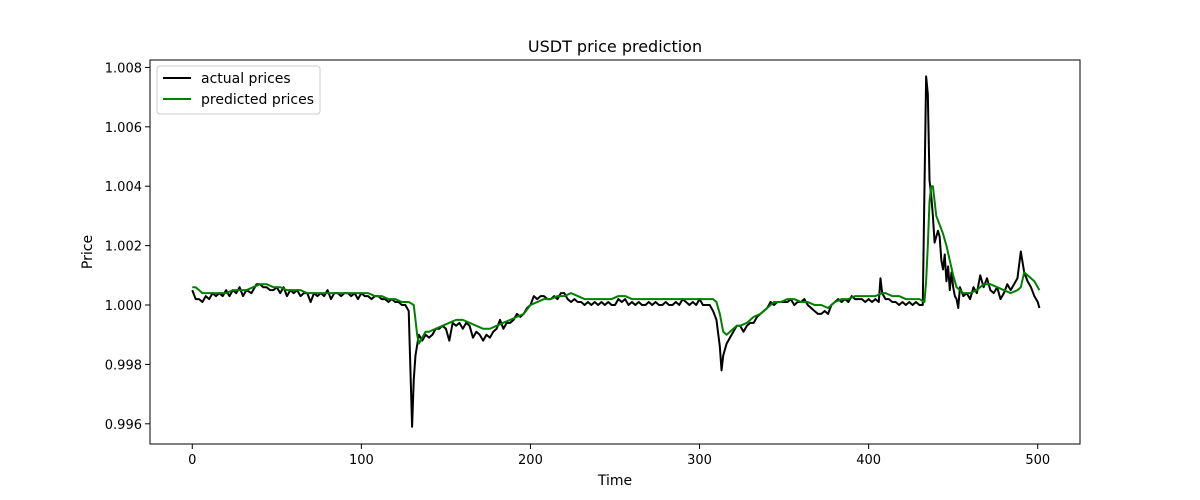 The height and width of the screenshot is (500, 1200). I want to click on y-tick-label: 1.000, so click(123, 306).